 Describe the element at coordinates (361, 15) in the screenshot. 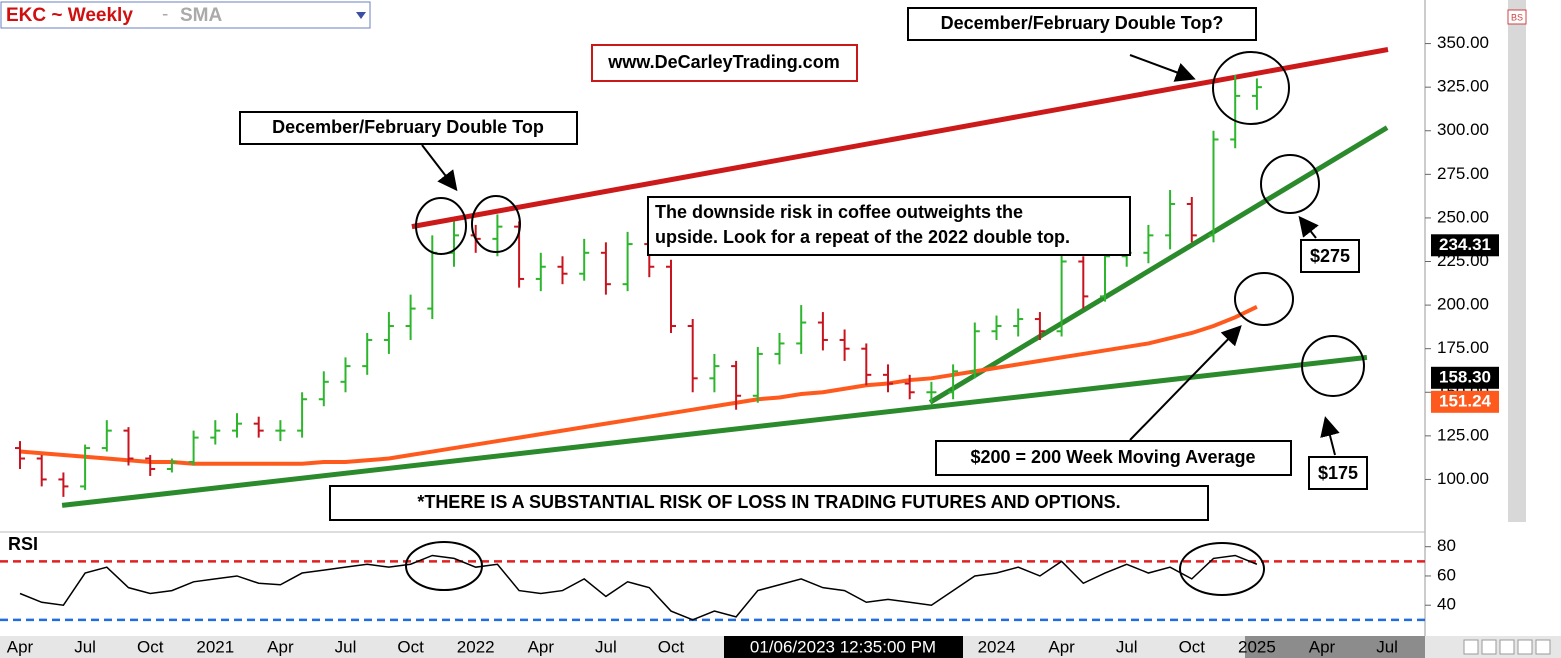

I see `dropdown-arrow` at that location.